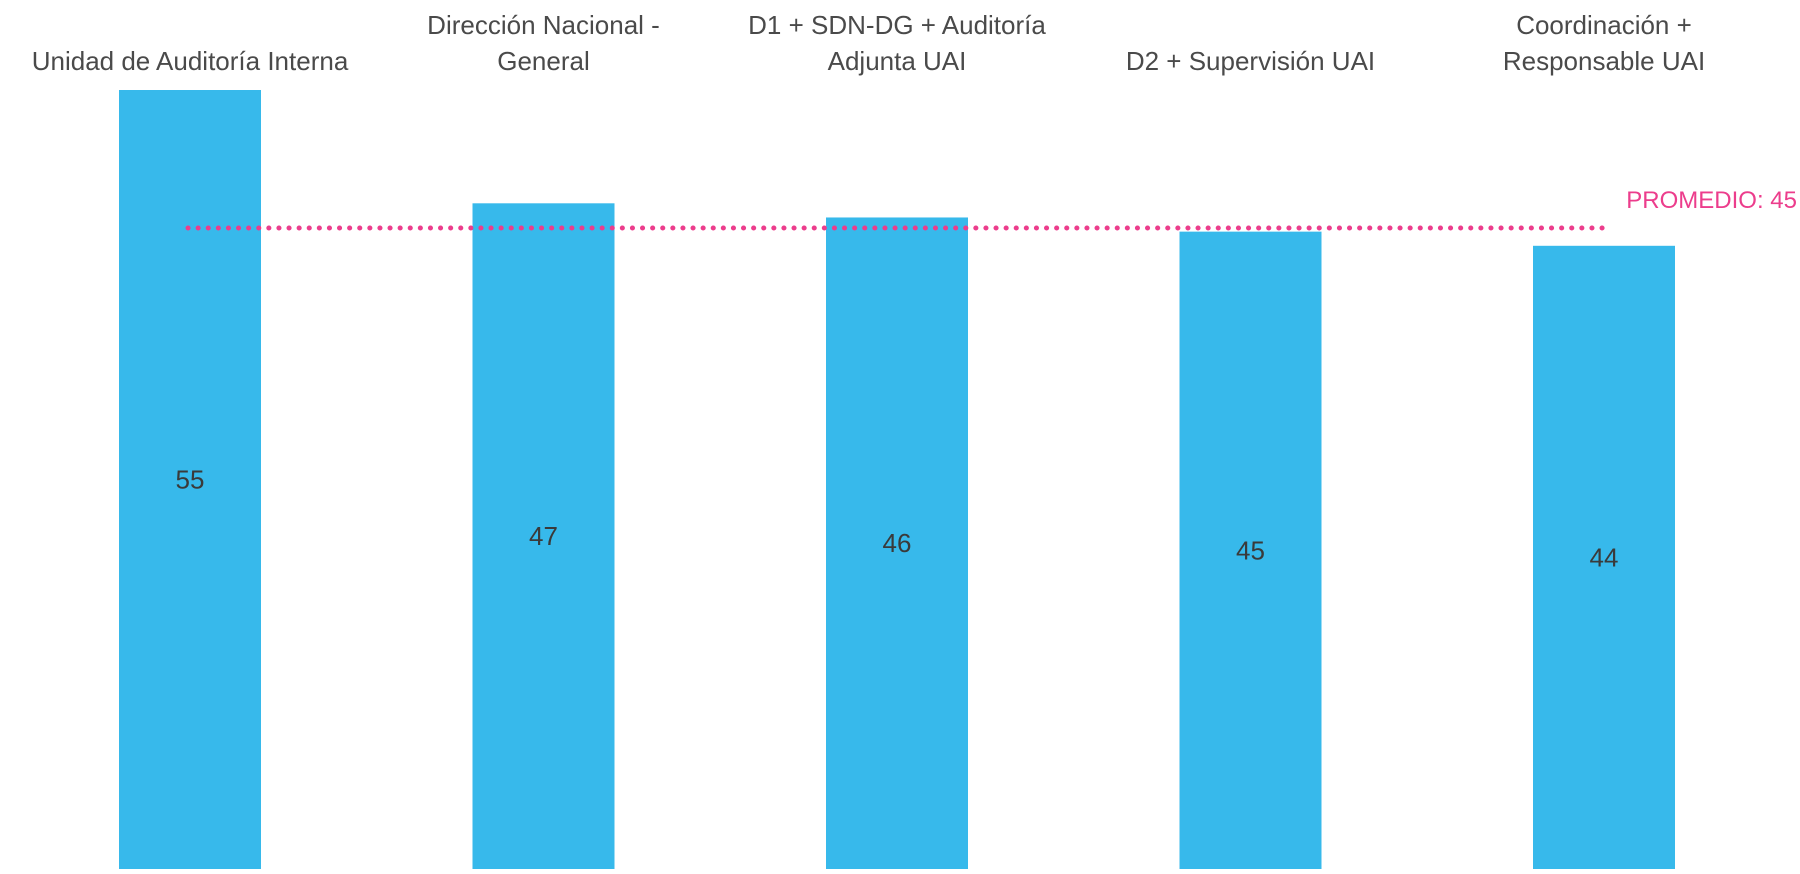  I want to click on category-label-2: Dirección Nacional -General, so click(543, 43).